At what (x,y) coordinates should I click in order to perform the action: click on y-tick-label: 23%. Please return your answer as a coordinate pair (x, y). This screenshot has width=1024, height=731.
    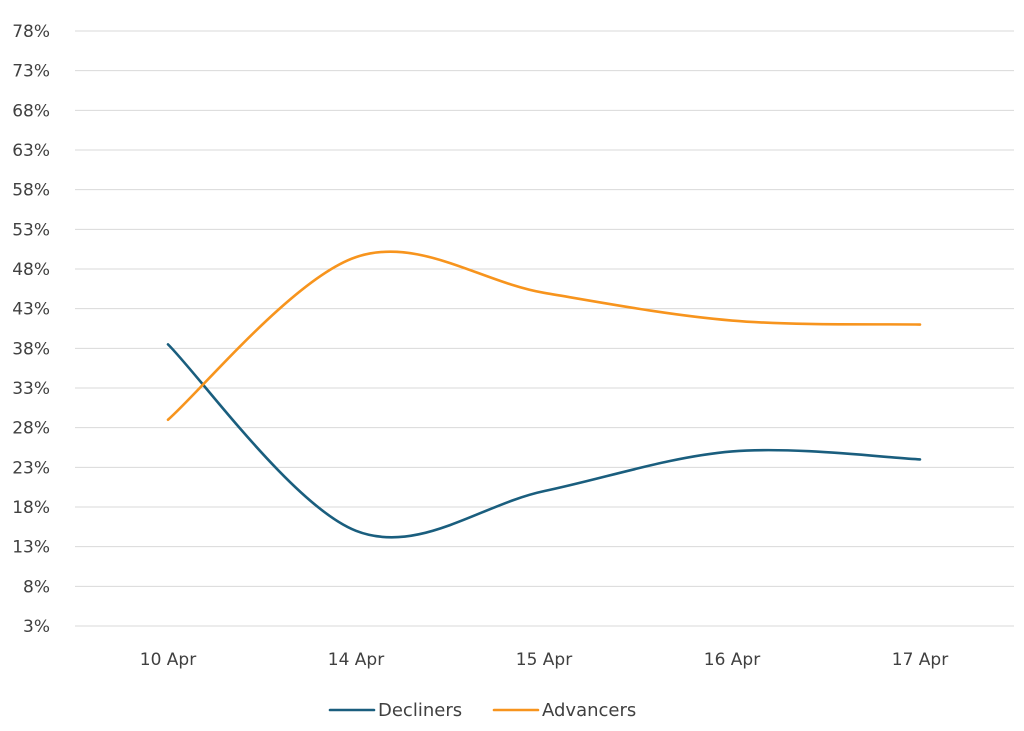
    Looking at the image, I should click on (31, 468).